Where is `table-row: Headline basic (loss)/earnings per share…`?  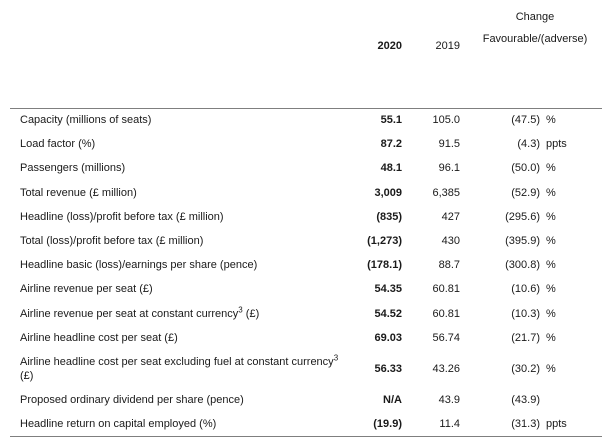 table-row: Headline basic (loss)/earnings per share… is located at coordinates (306, 265).